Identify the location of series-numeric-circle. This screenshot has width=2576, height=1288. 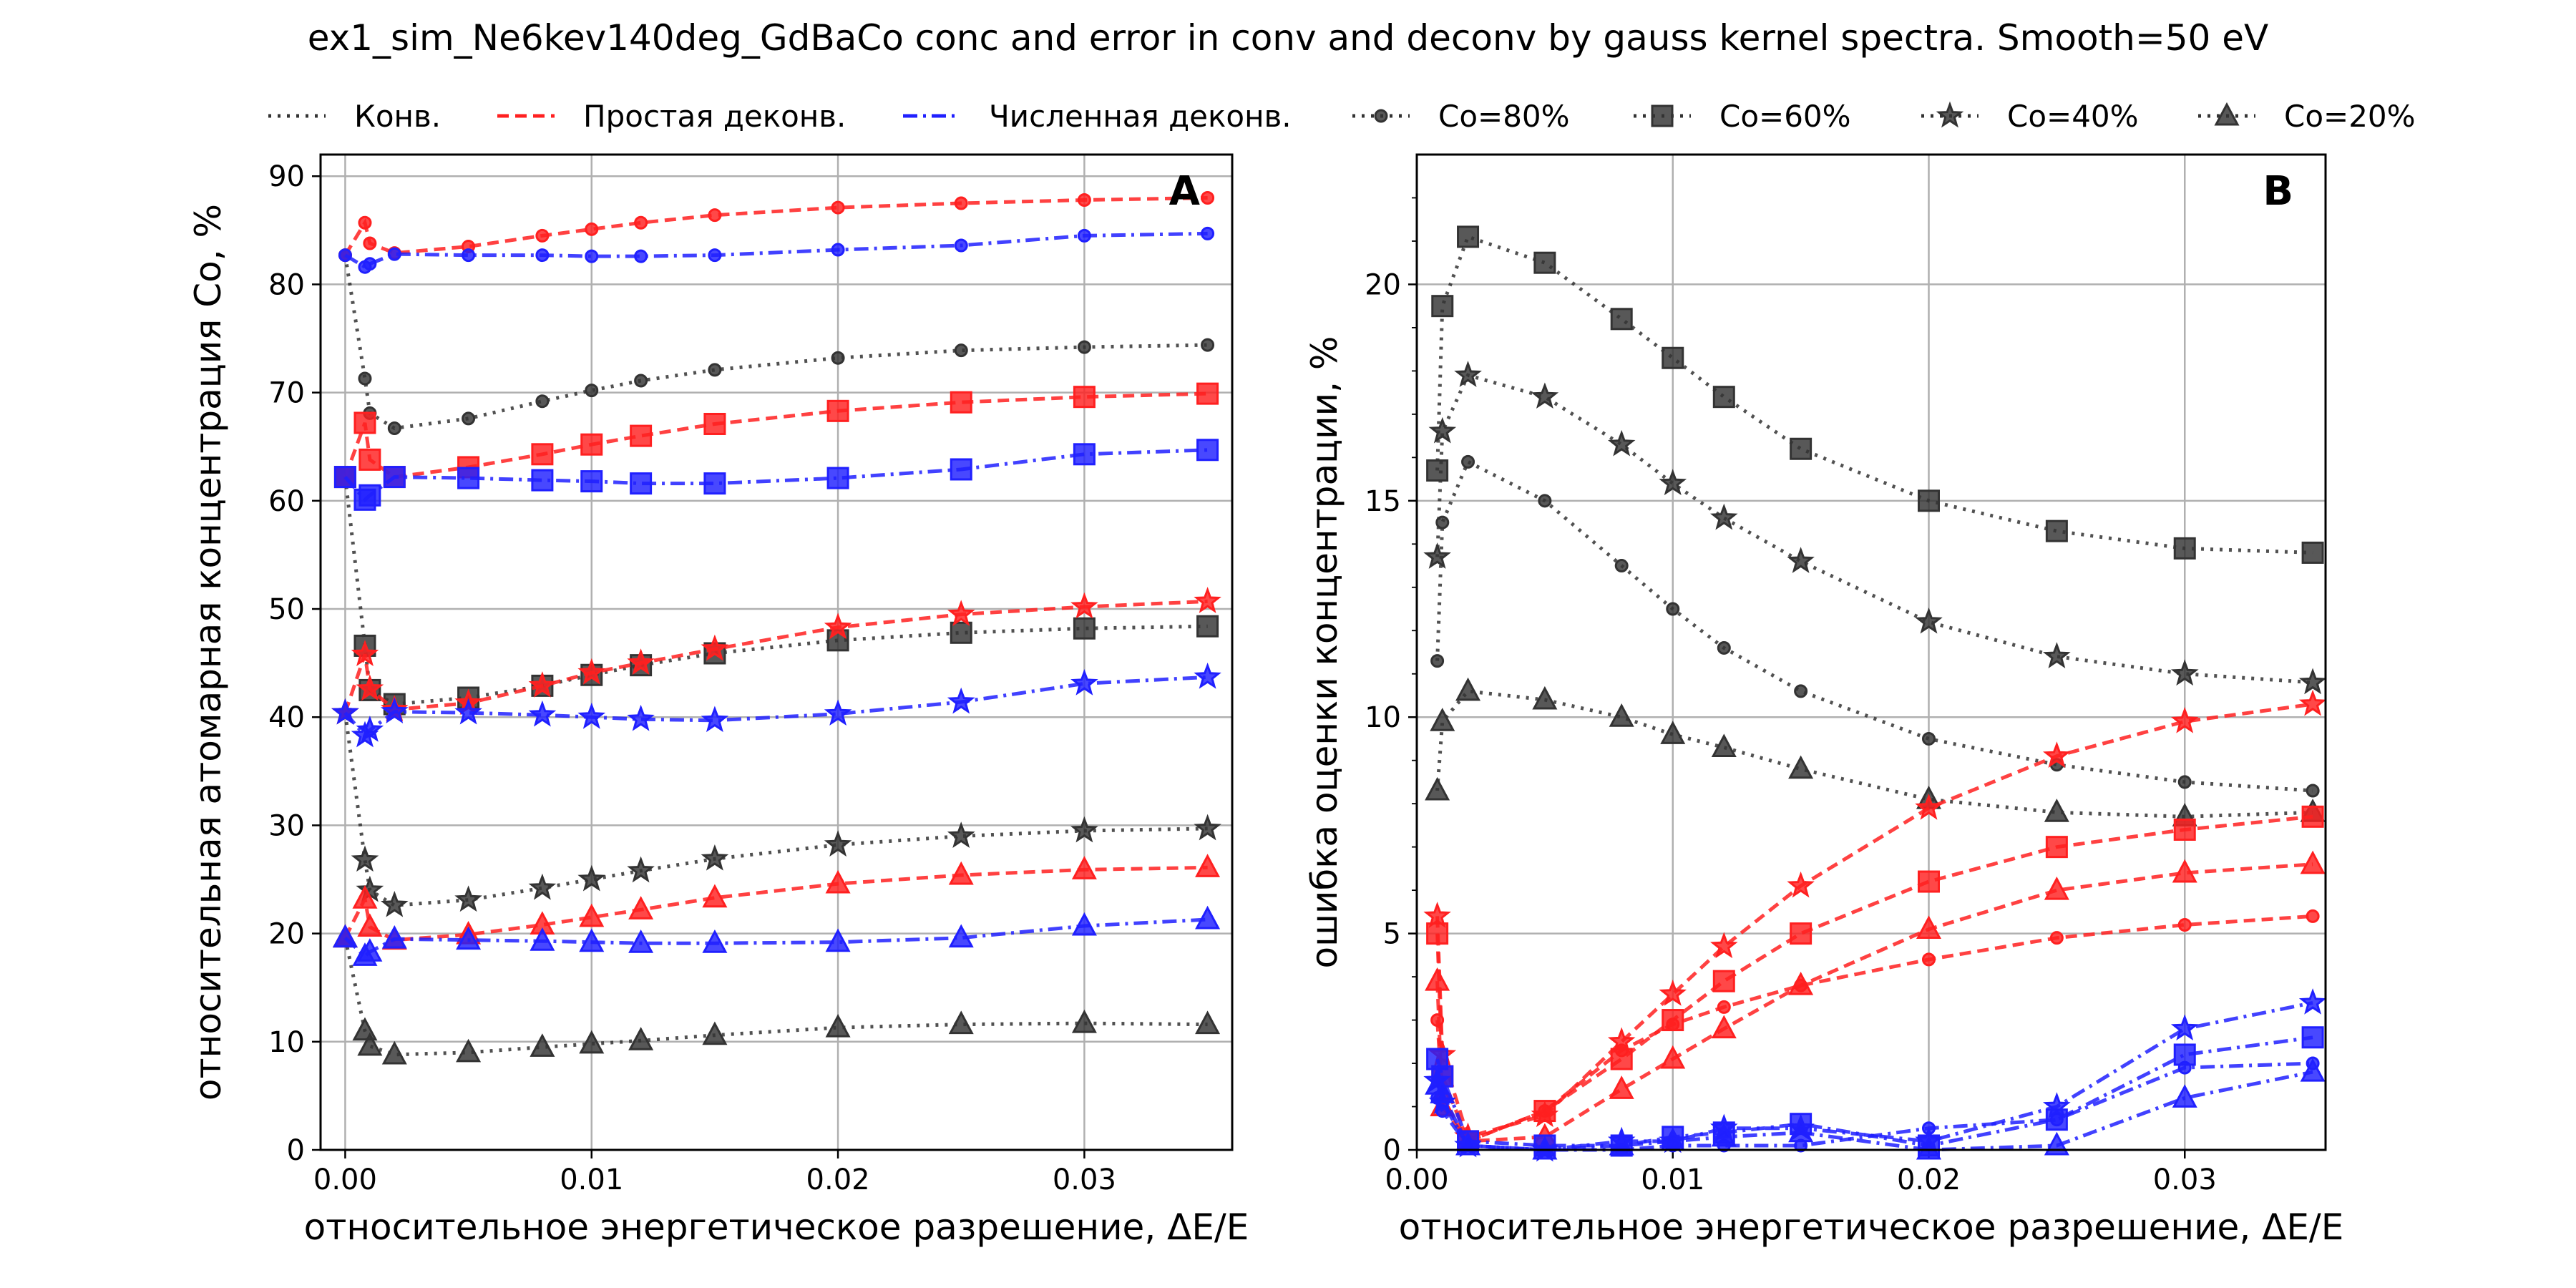
(776, 250).